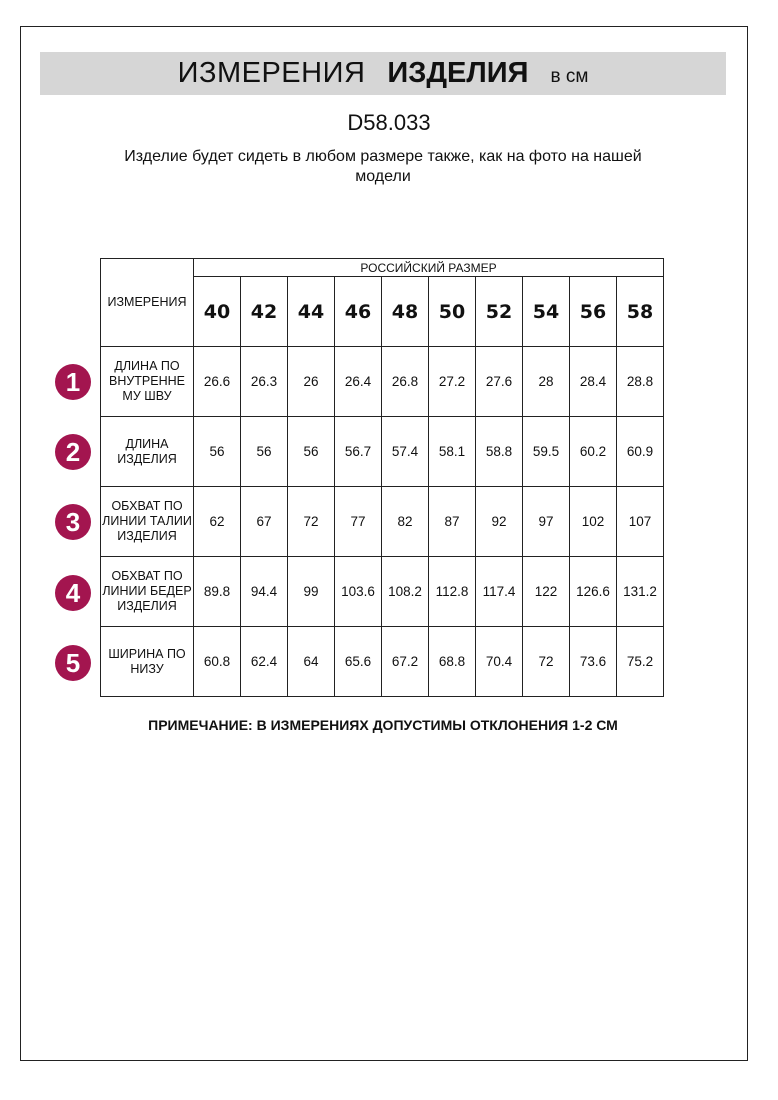  What do you see at coordinates (358, 661) in the screenshot?
I see `value-cell: 65.6` at bounding box center [358, 661].